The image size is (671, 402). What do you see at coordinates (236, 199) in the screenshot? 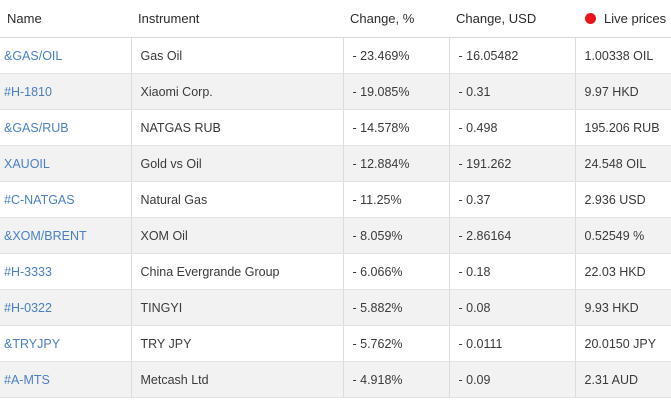
I see `instrument-cell: Natural Gas` at bounding box center [236, 199].